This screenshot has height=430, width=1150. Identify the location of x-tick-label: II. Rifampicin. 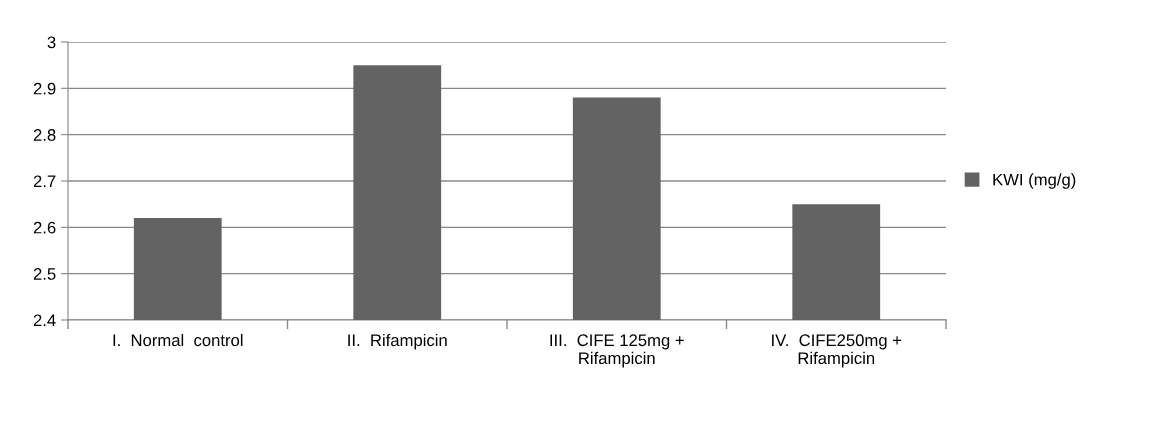
(397, 341).